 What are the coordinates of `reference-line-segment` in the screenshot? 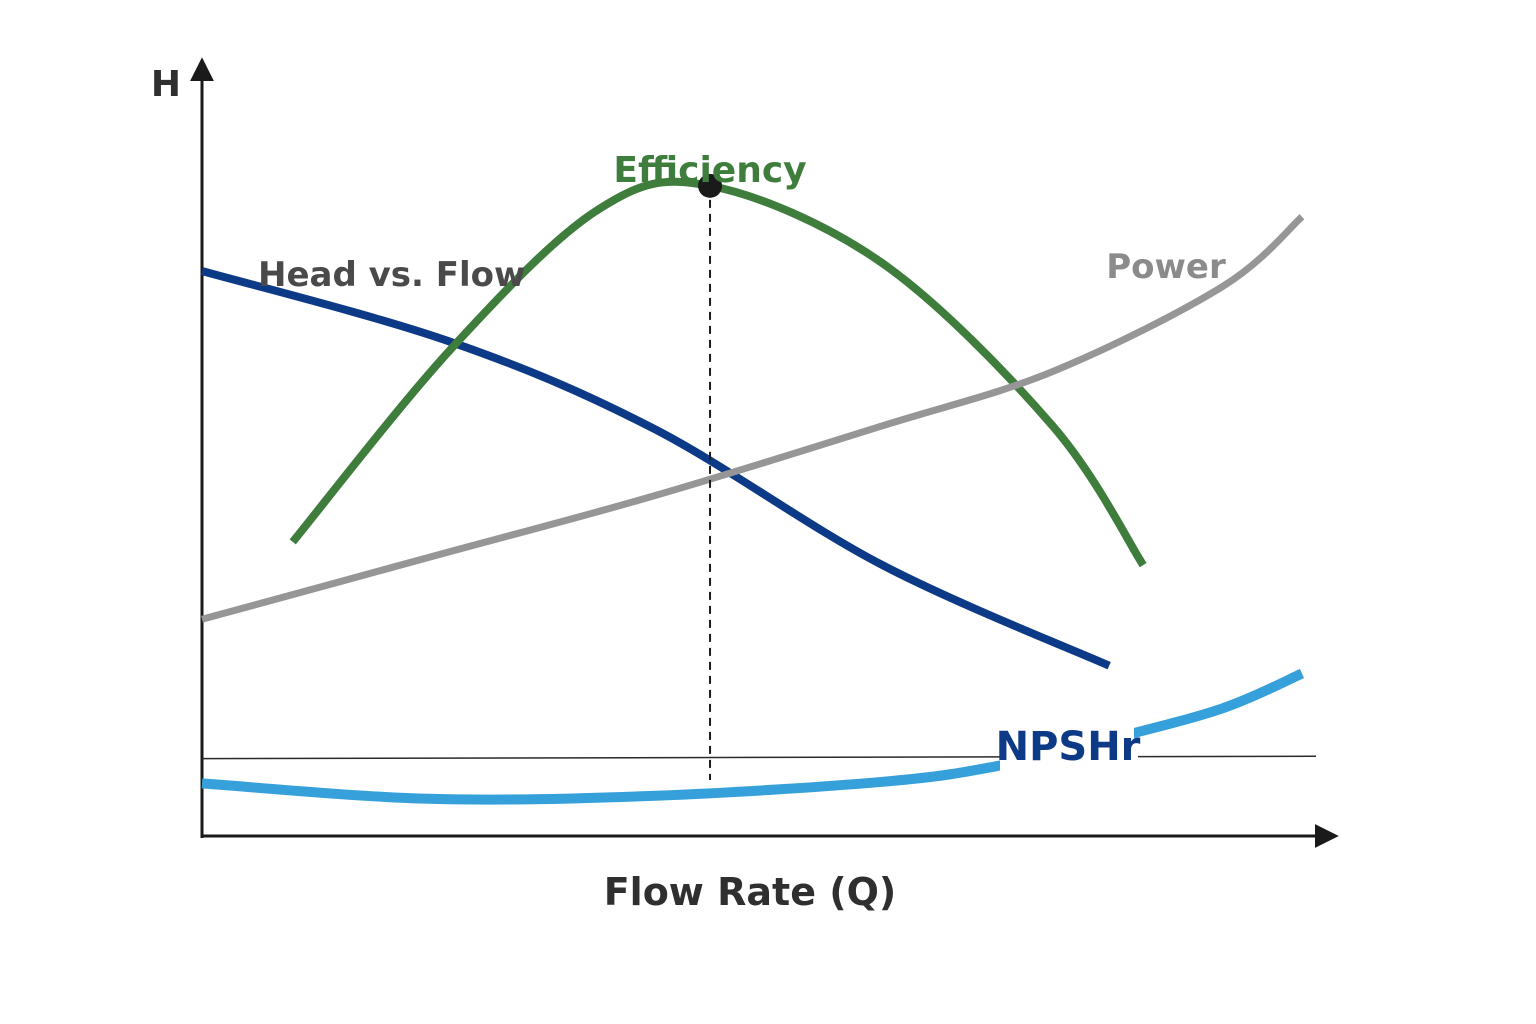 It's located at (601, 758).